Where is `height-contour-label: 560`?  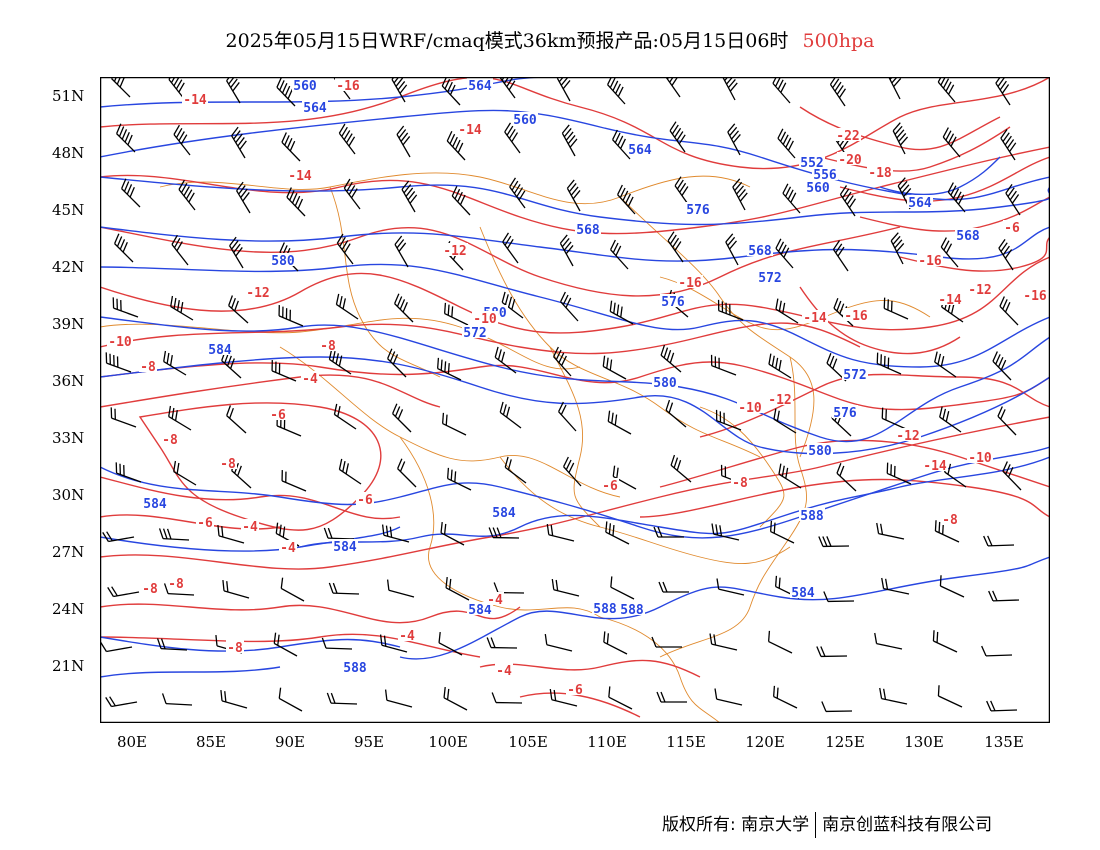
height-contour-label: 560 is located at coordinates (818, 188).